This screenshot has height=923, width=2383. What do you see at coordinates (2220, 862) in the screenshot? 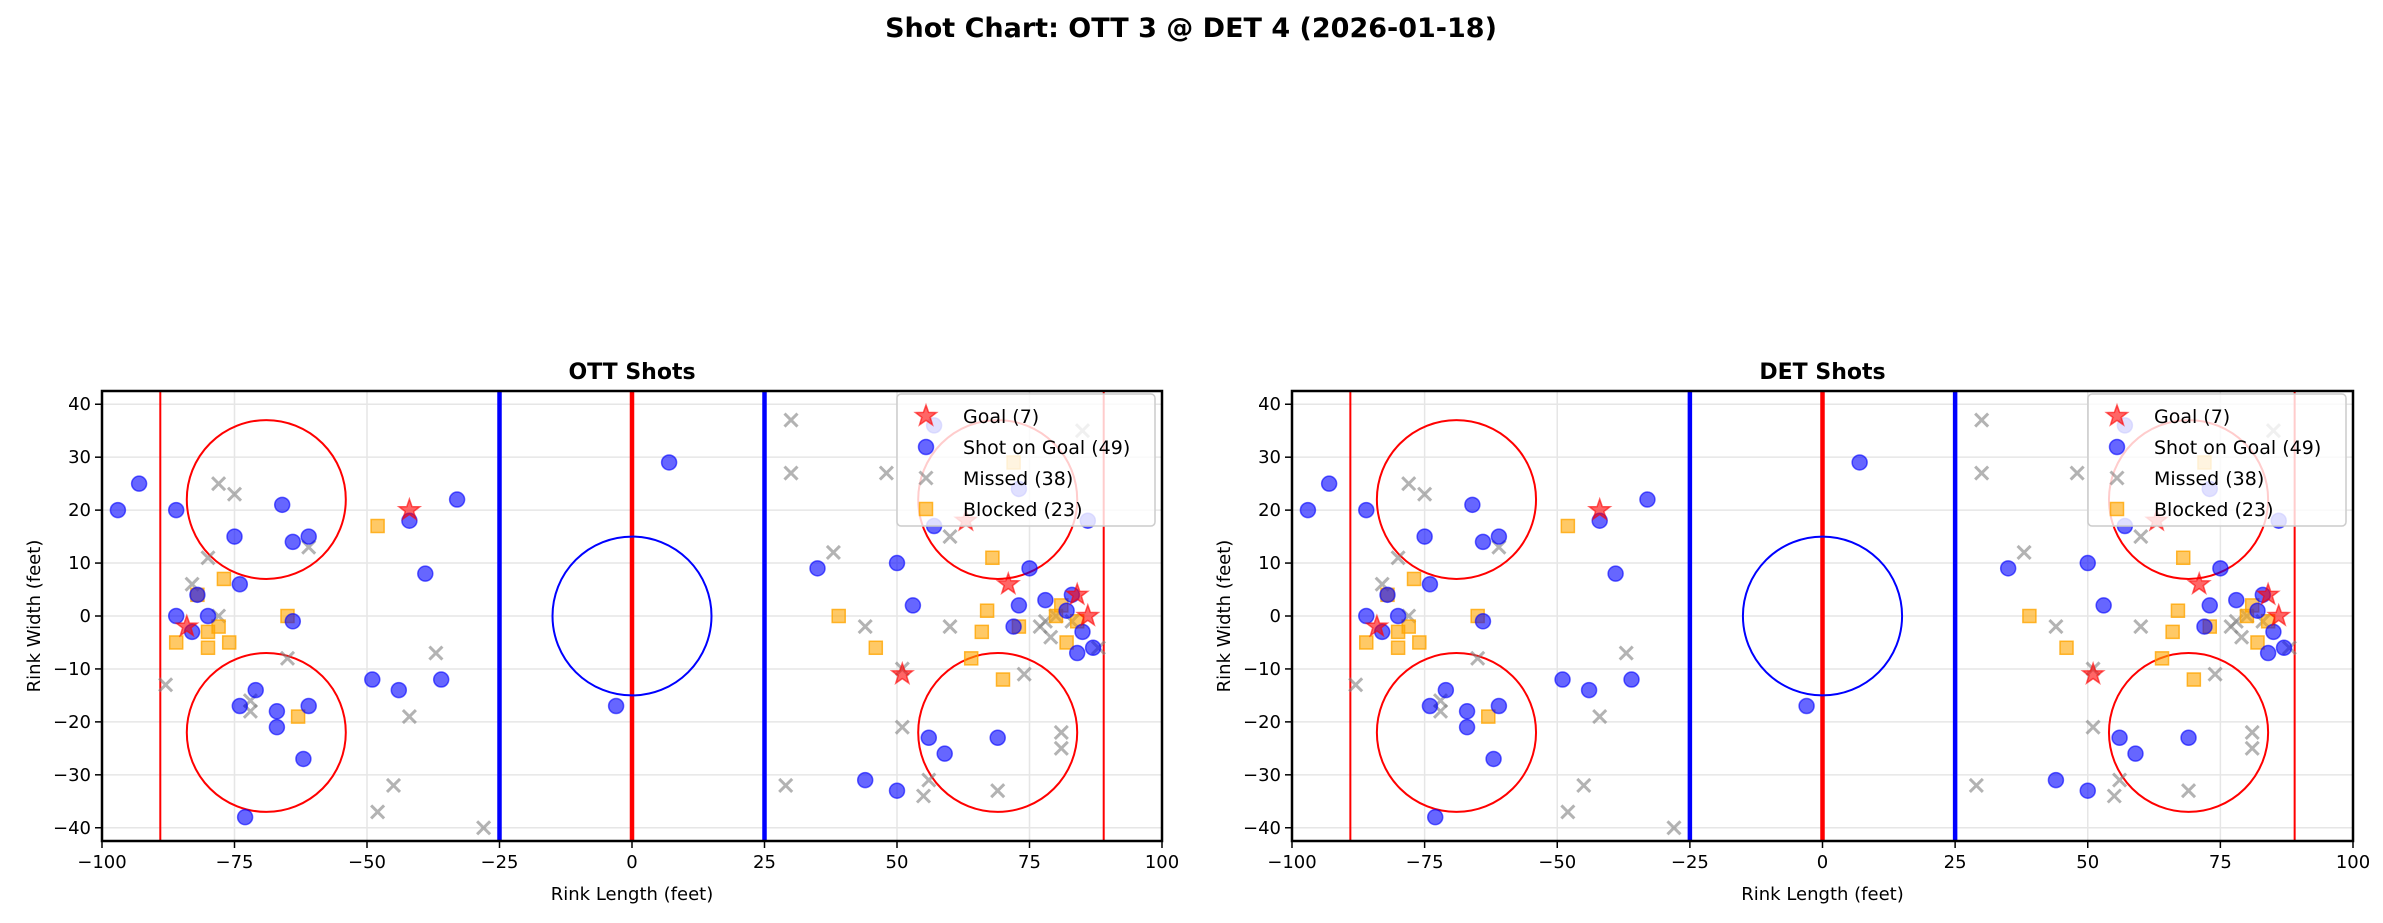
I see `x-tick-label: 75` at bounding box center [2220, 862].